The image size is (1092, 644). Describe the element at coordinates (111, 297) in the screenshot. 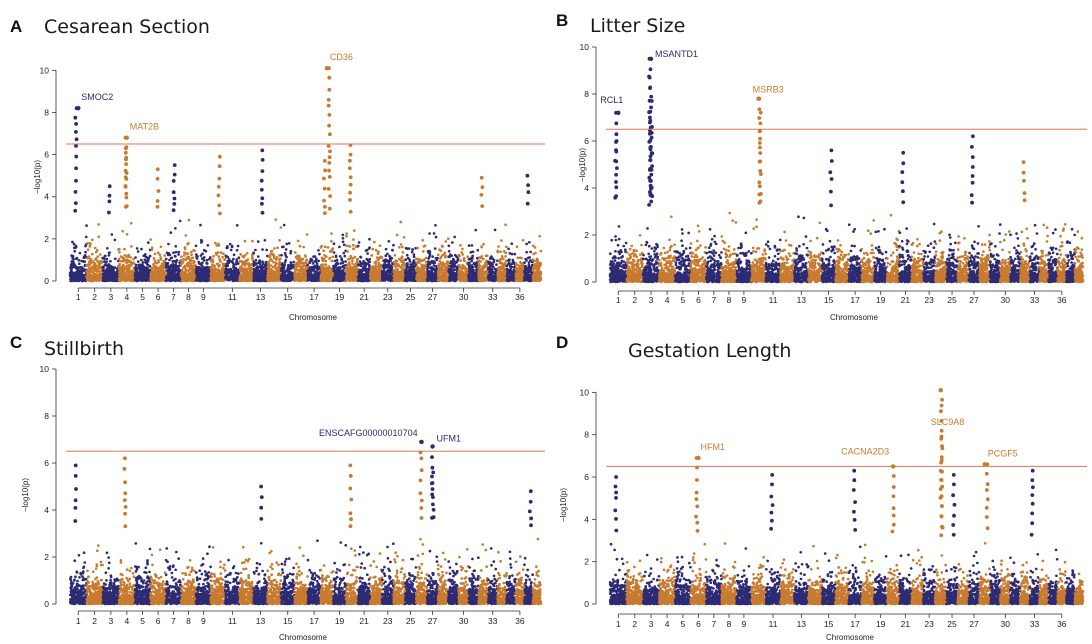

I see `x-tick-label: 3` at that location.